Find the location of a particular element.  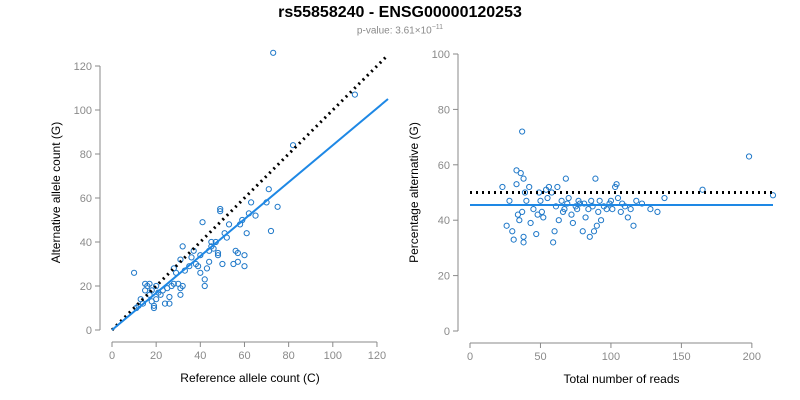

x-axis-label: Reference allele count (C) is located at coordinates (249, 378).